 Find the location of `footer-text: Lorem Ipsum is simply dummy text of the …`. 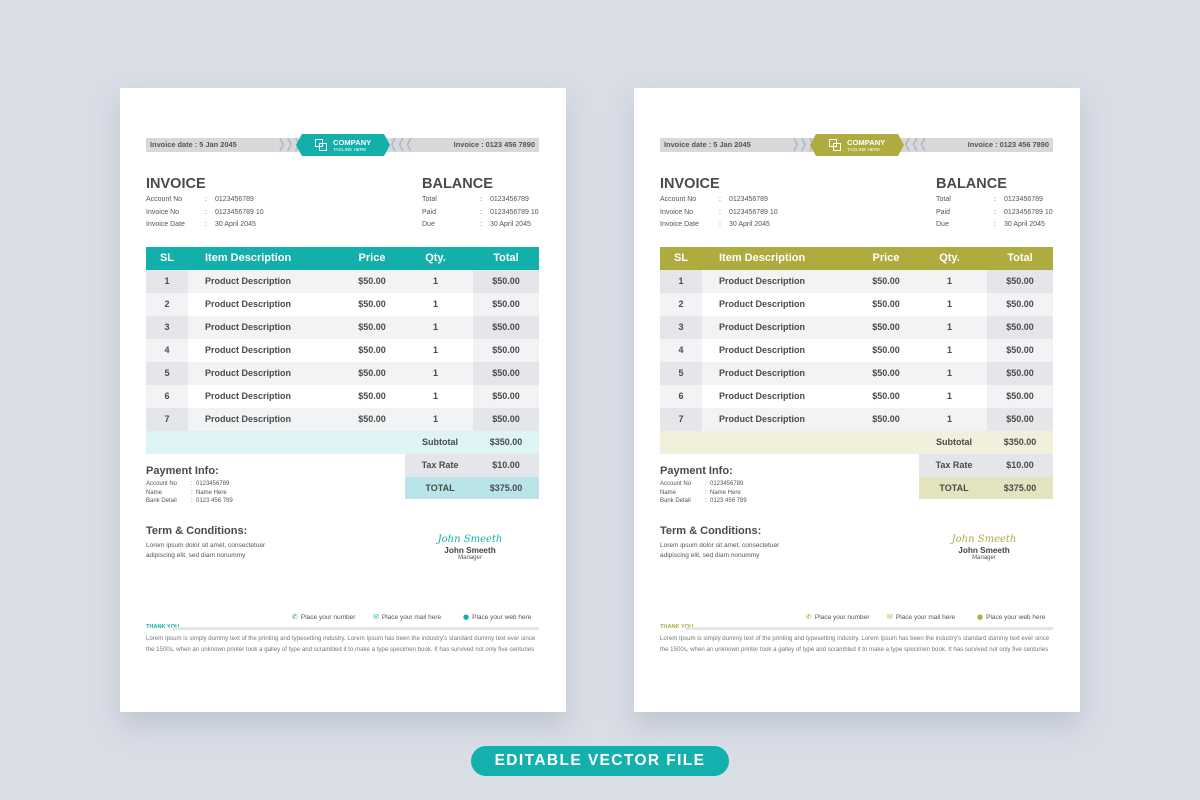

footer-text: Lorem Ipsum is simply dummy text of the … is located at coordinates (341, 644).